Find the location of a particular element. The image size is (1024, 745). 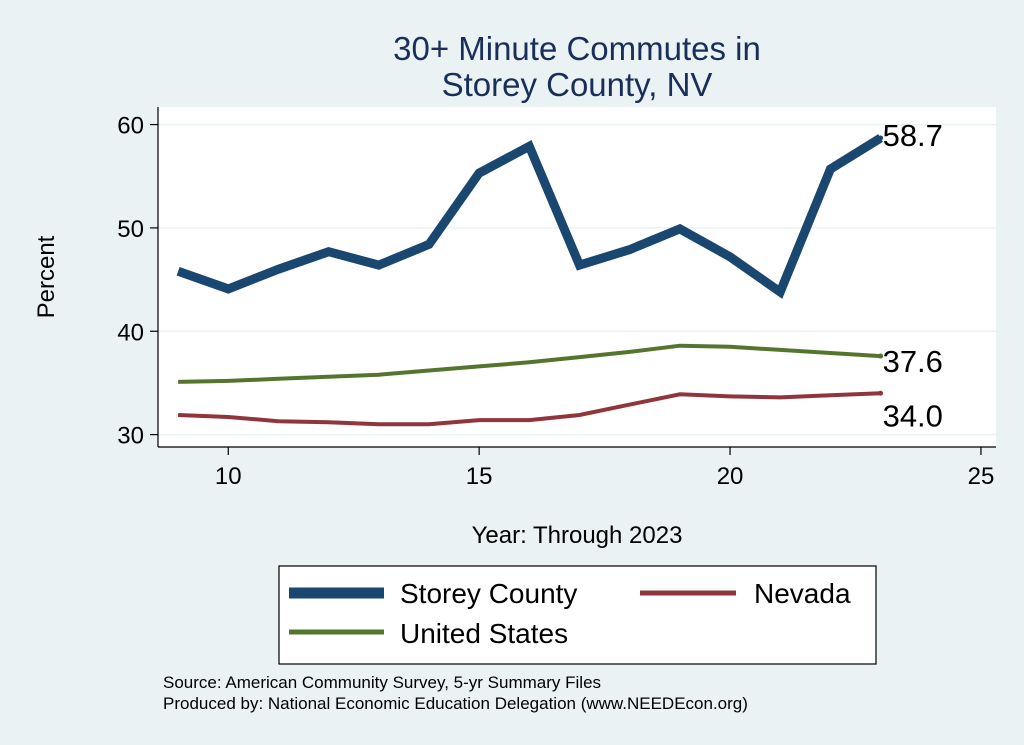

legend: Storey County Nevada United States is located at coordinates (577, 615).